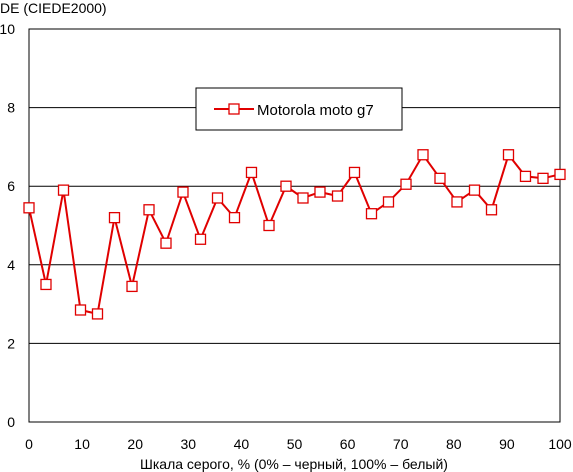 The height and width of the screenshot is (472, 573). What do you see at coordinates (135, 444) in the screenshot?
I see `x-tick-label: 20` at bounding box center [135, 444].